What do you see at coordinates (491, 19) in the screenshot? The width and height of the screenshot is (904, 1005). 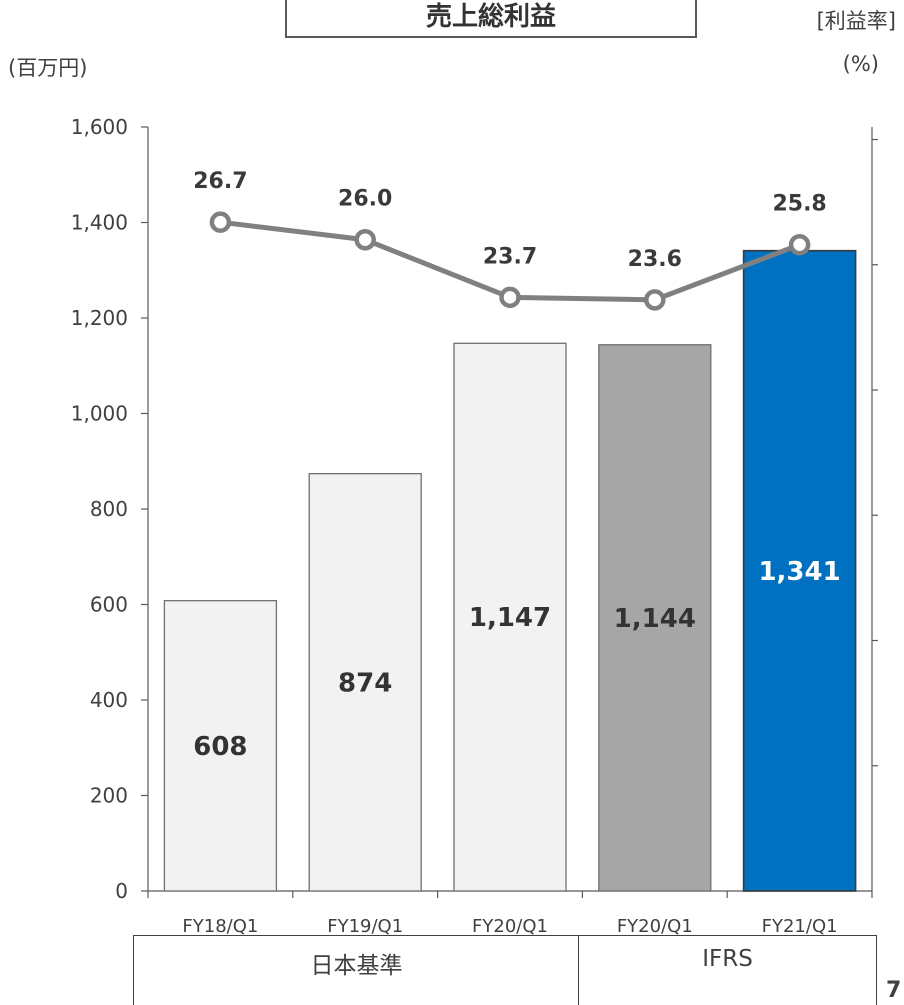 I see `chart-title: 売上総利益` at bounding box center [491, 19].